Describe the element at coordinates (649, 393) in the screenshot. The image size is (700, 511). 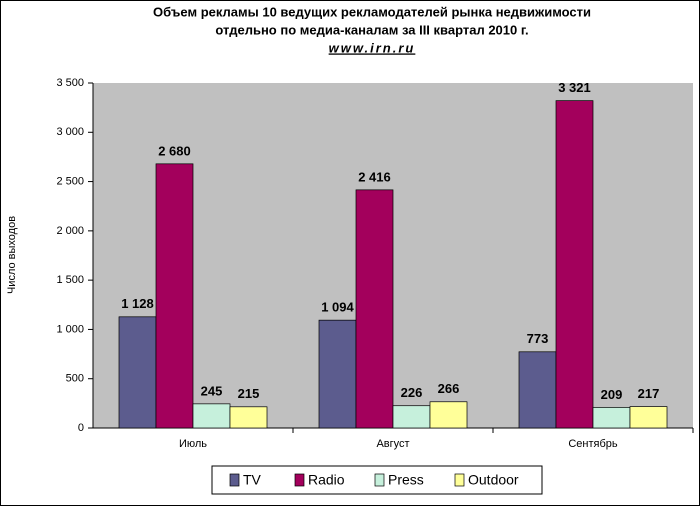
I see `value-label: 217` at that location.